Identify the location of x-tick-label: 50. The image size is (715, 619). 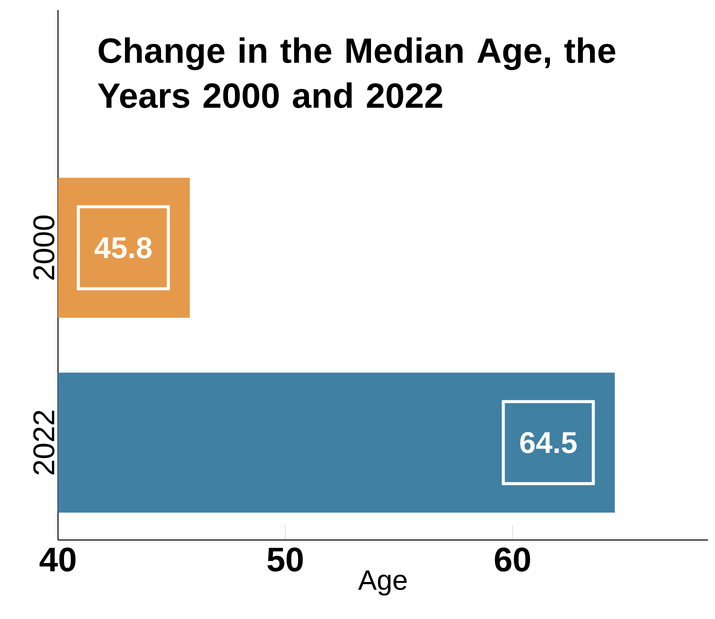
(285, 560).